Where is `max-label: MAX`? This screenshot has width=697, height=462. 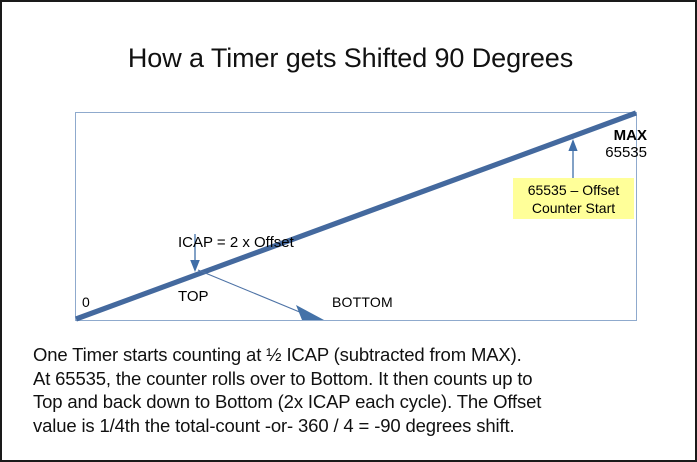
max-label: MAX is located at coordinates (630, 135).